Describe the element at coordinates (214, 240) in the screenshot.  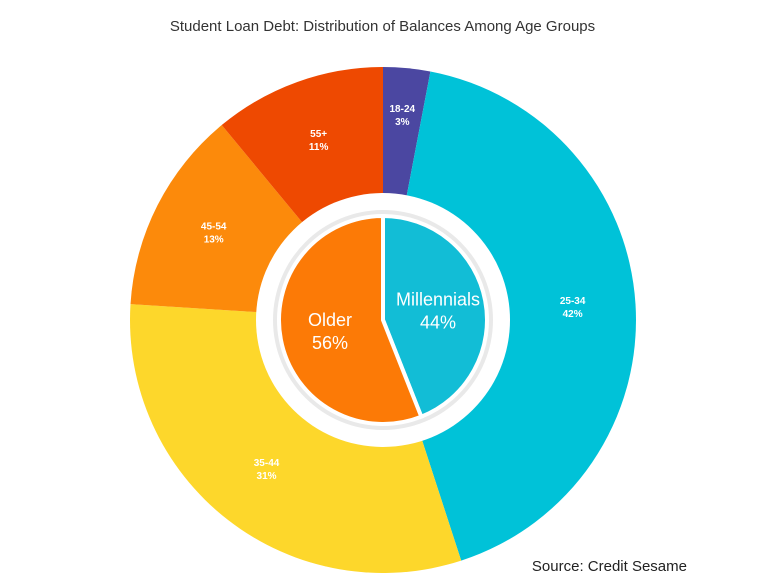
I see `outer-slice-value: 13%` at that location.